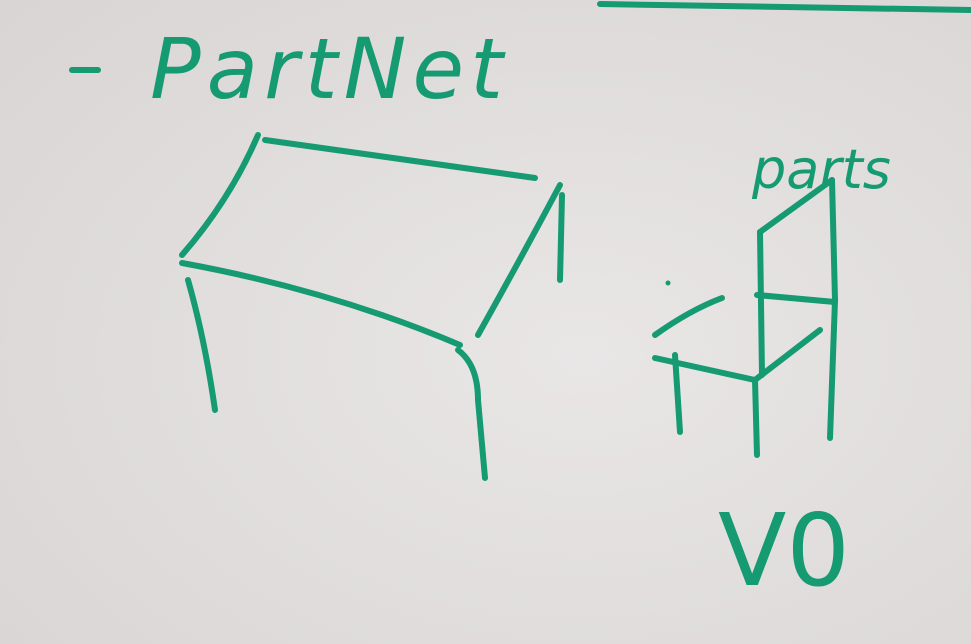 This screenshot has height=644, width=971. Describe the element at coordinates (784, 7) in the screenshot. I see `board-edge-mark` at that location.